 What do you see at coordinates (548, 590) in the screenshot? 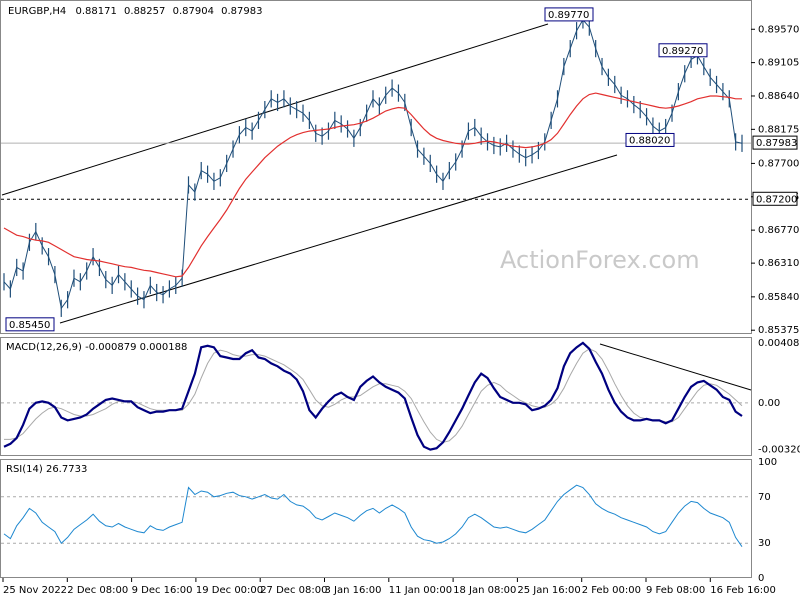
I see `x-tick-label: 25 Jan 16:00` at bounding box center [548, 590].